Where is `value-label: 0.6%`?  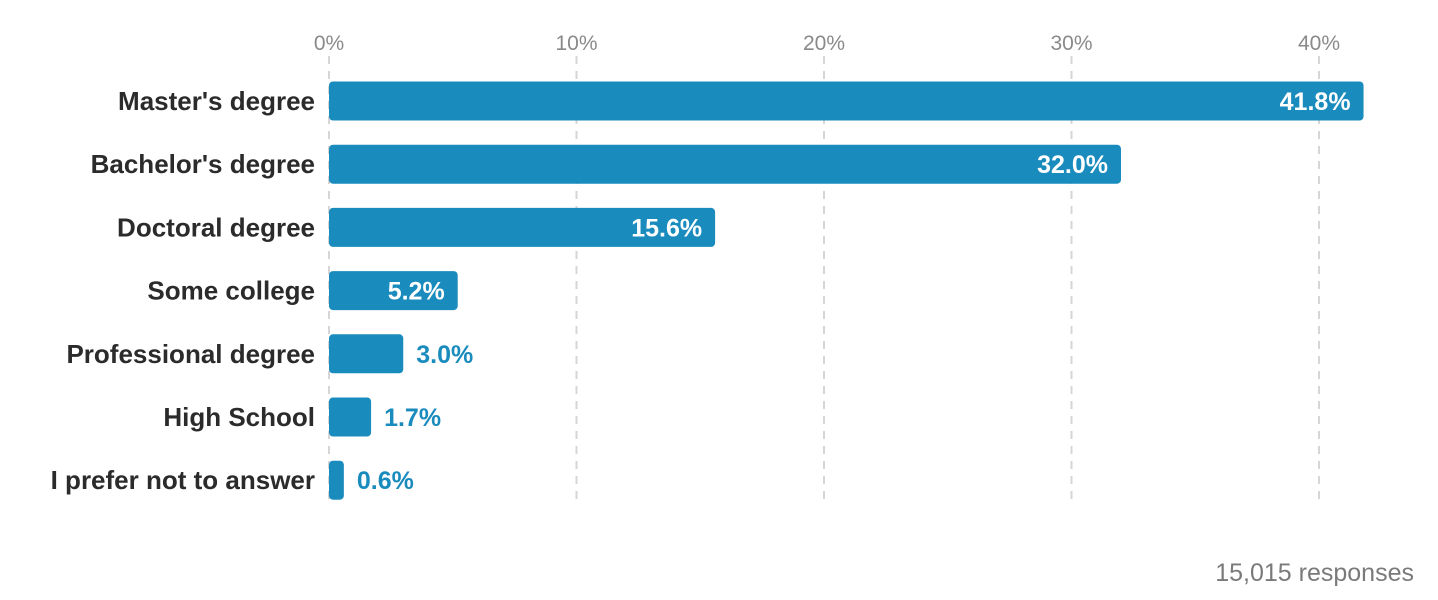
value-label: 0.6% is located at coordinates (385, 481).